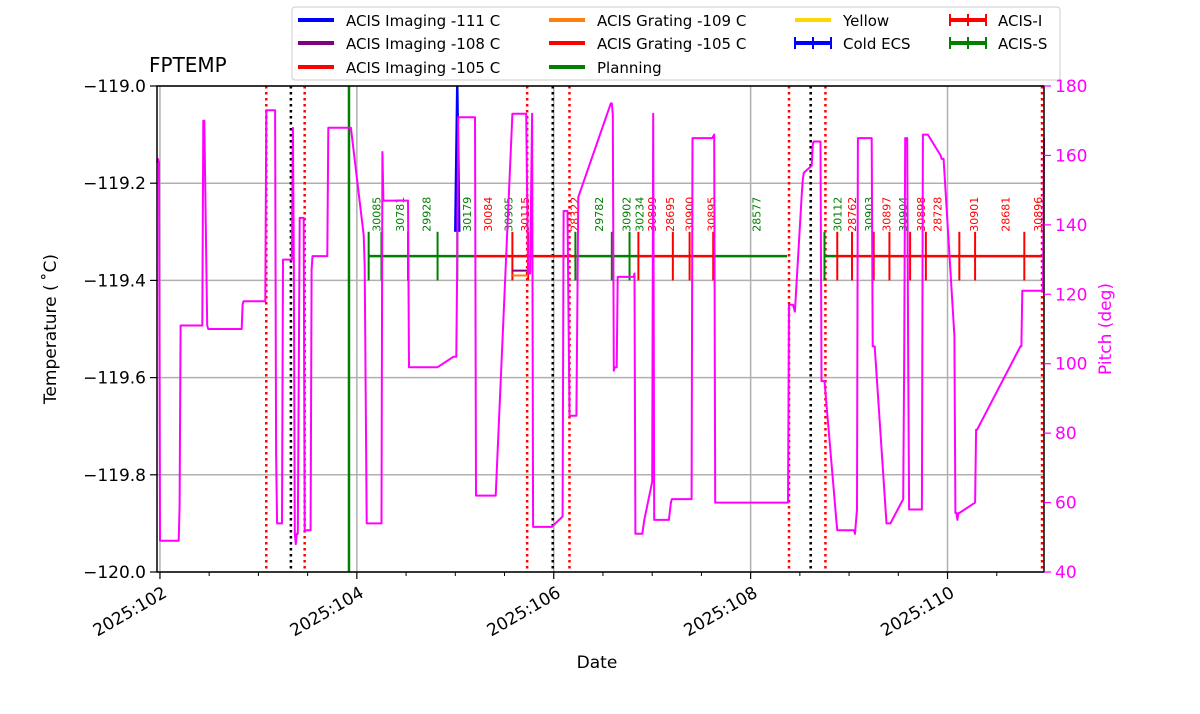 The width and height of the screenshot is (1200, 714). I want to click on y2-tick-label: 160, so click(1071, 156).